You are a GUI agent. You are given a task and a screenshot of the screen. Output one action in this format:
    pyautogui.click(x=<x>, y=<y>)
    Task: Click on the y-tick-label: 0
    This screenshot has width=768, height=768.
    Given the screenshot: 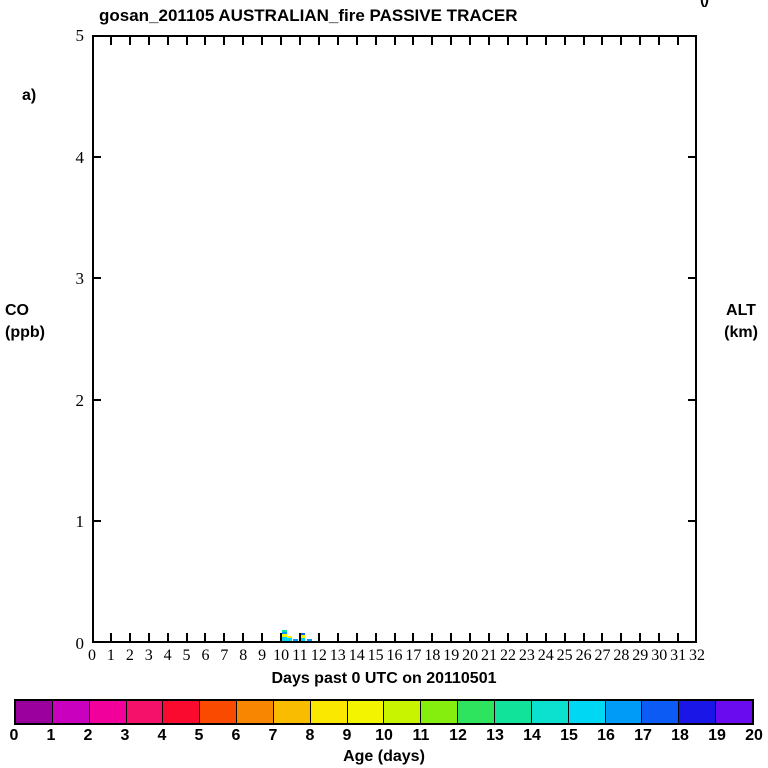 What is the action you would take?
    pyautogui.click(x=80, y=643)
    